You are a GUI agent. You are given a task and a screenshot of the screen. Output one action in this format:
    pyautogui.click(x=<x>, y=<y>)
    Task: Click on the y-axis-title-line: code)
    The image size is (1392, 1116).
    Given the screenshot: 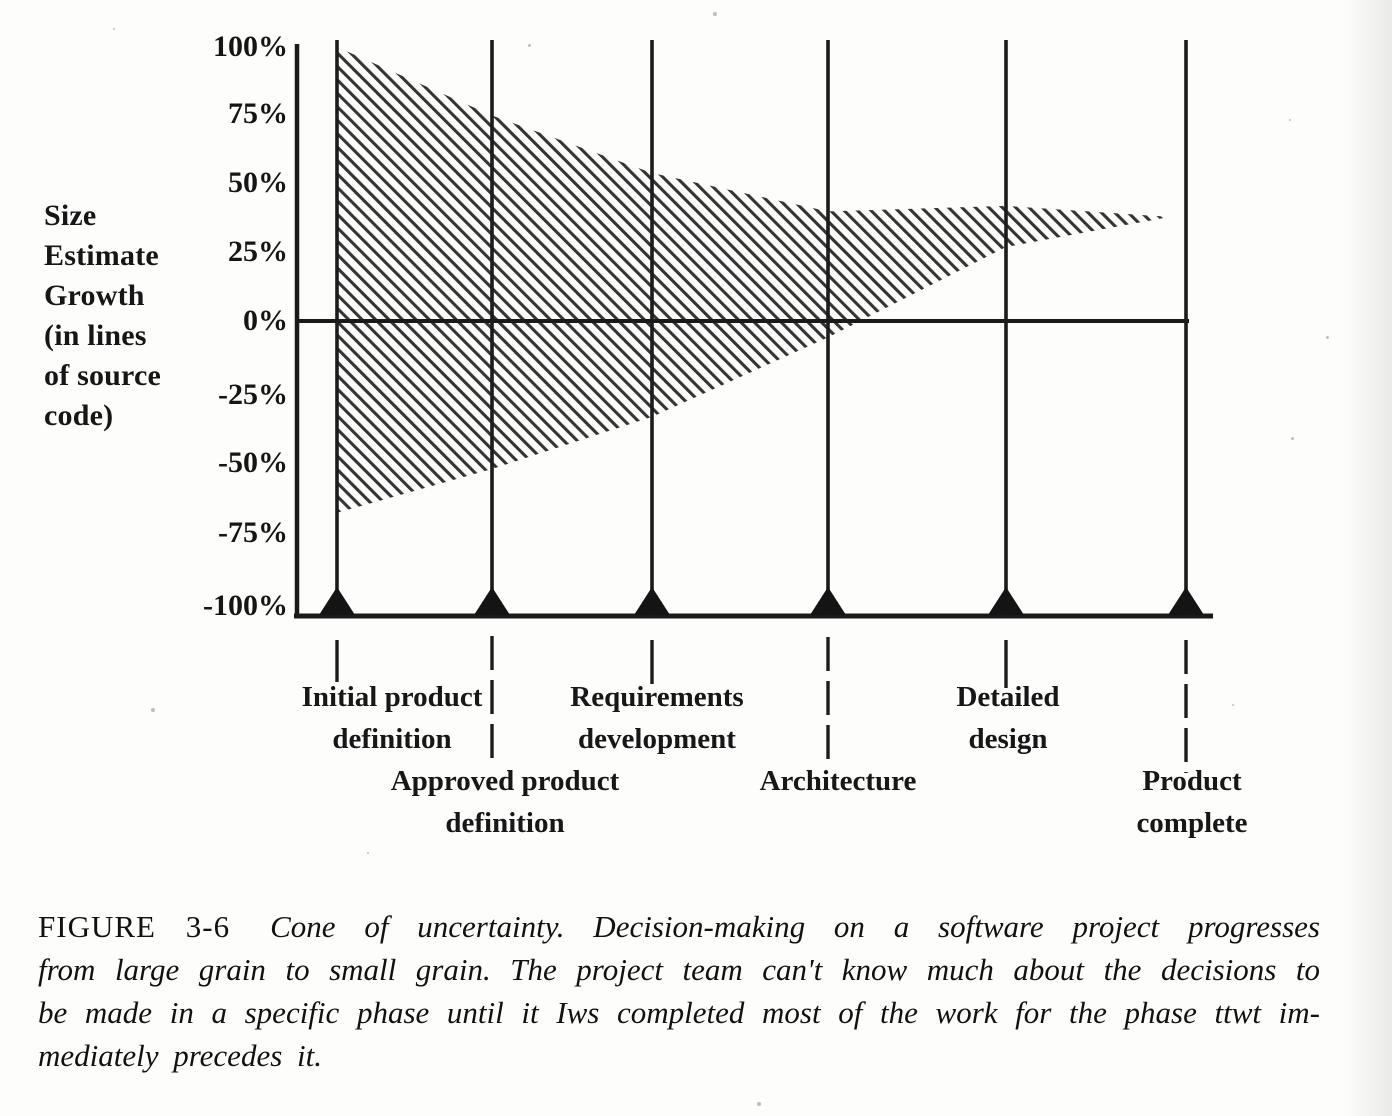 What is the action you would take?
    pyautogui.click(x=79, y=415)
    